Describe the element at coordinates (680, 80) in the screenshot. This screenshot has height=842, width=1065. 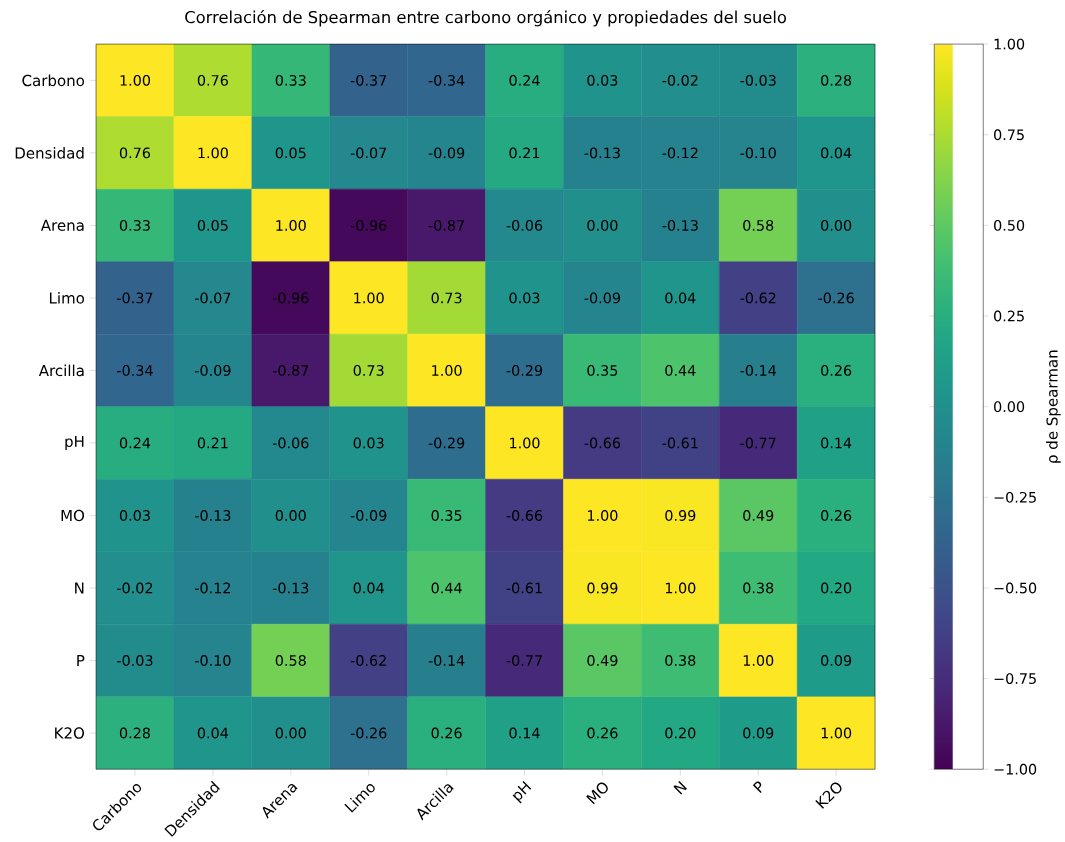
I see `data-label: -0.02` at that location.